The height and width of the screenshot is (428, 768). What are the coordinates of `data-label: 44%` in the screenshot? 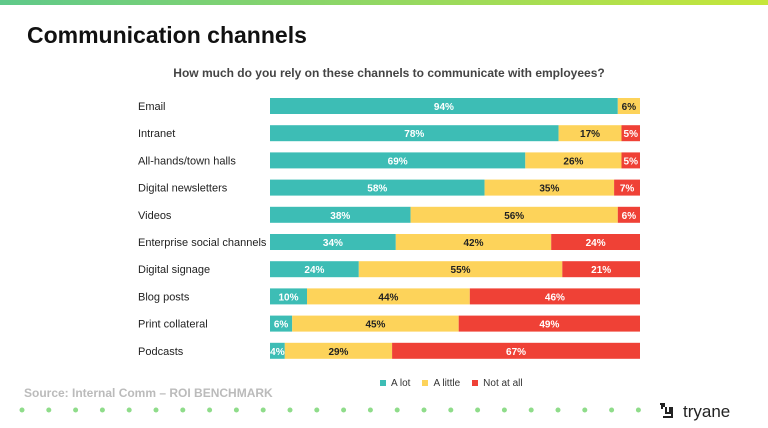 It's located at (388, 297).